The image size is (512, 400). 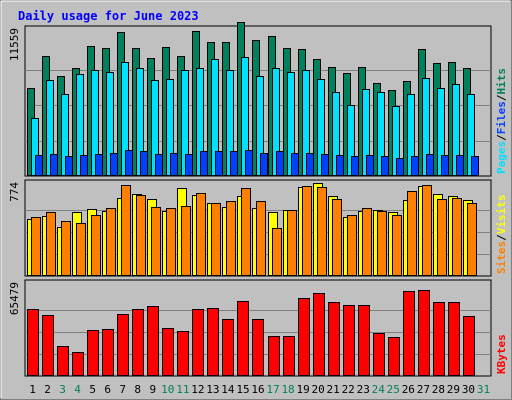 I want to click on x-tick-label-day-8: 8, so click(x=137, y=389).